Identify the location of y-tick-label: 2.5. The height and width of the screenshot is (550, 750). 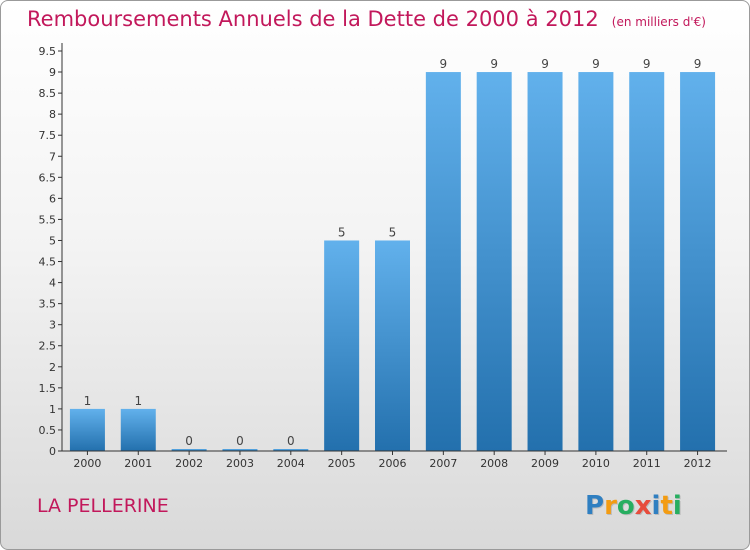
(48, 346).